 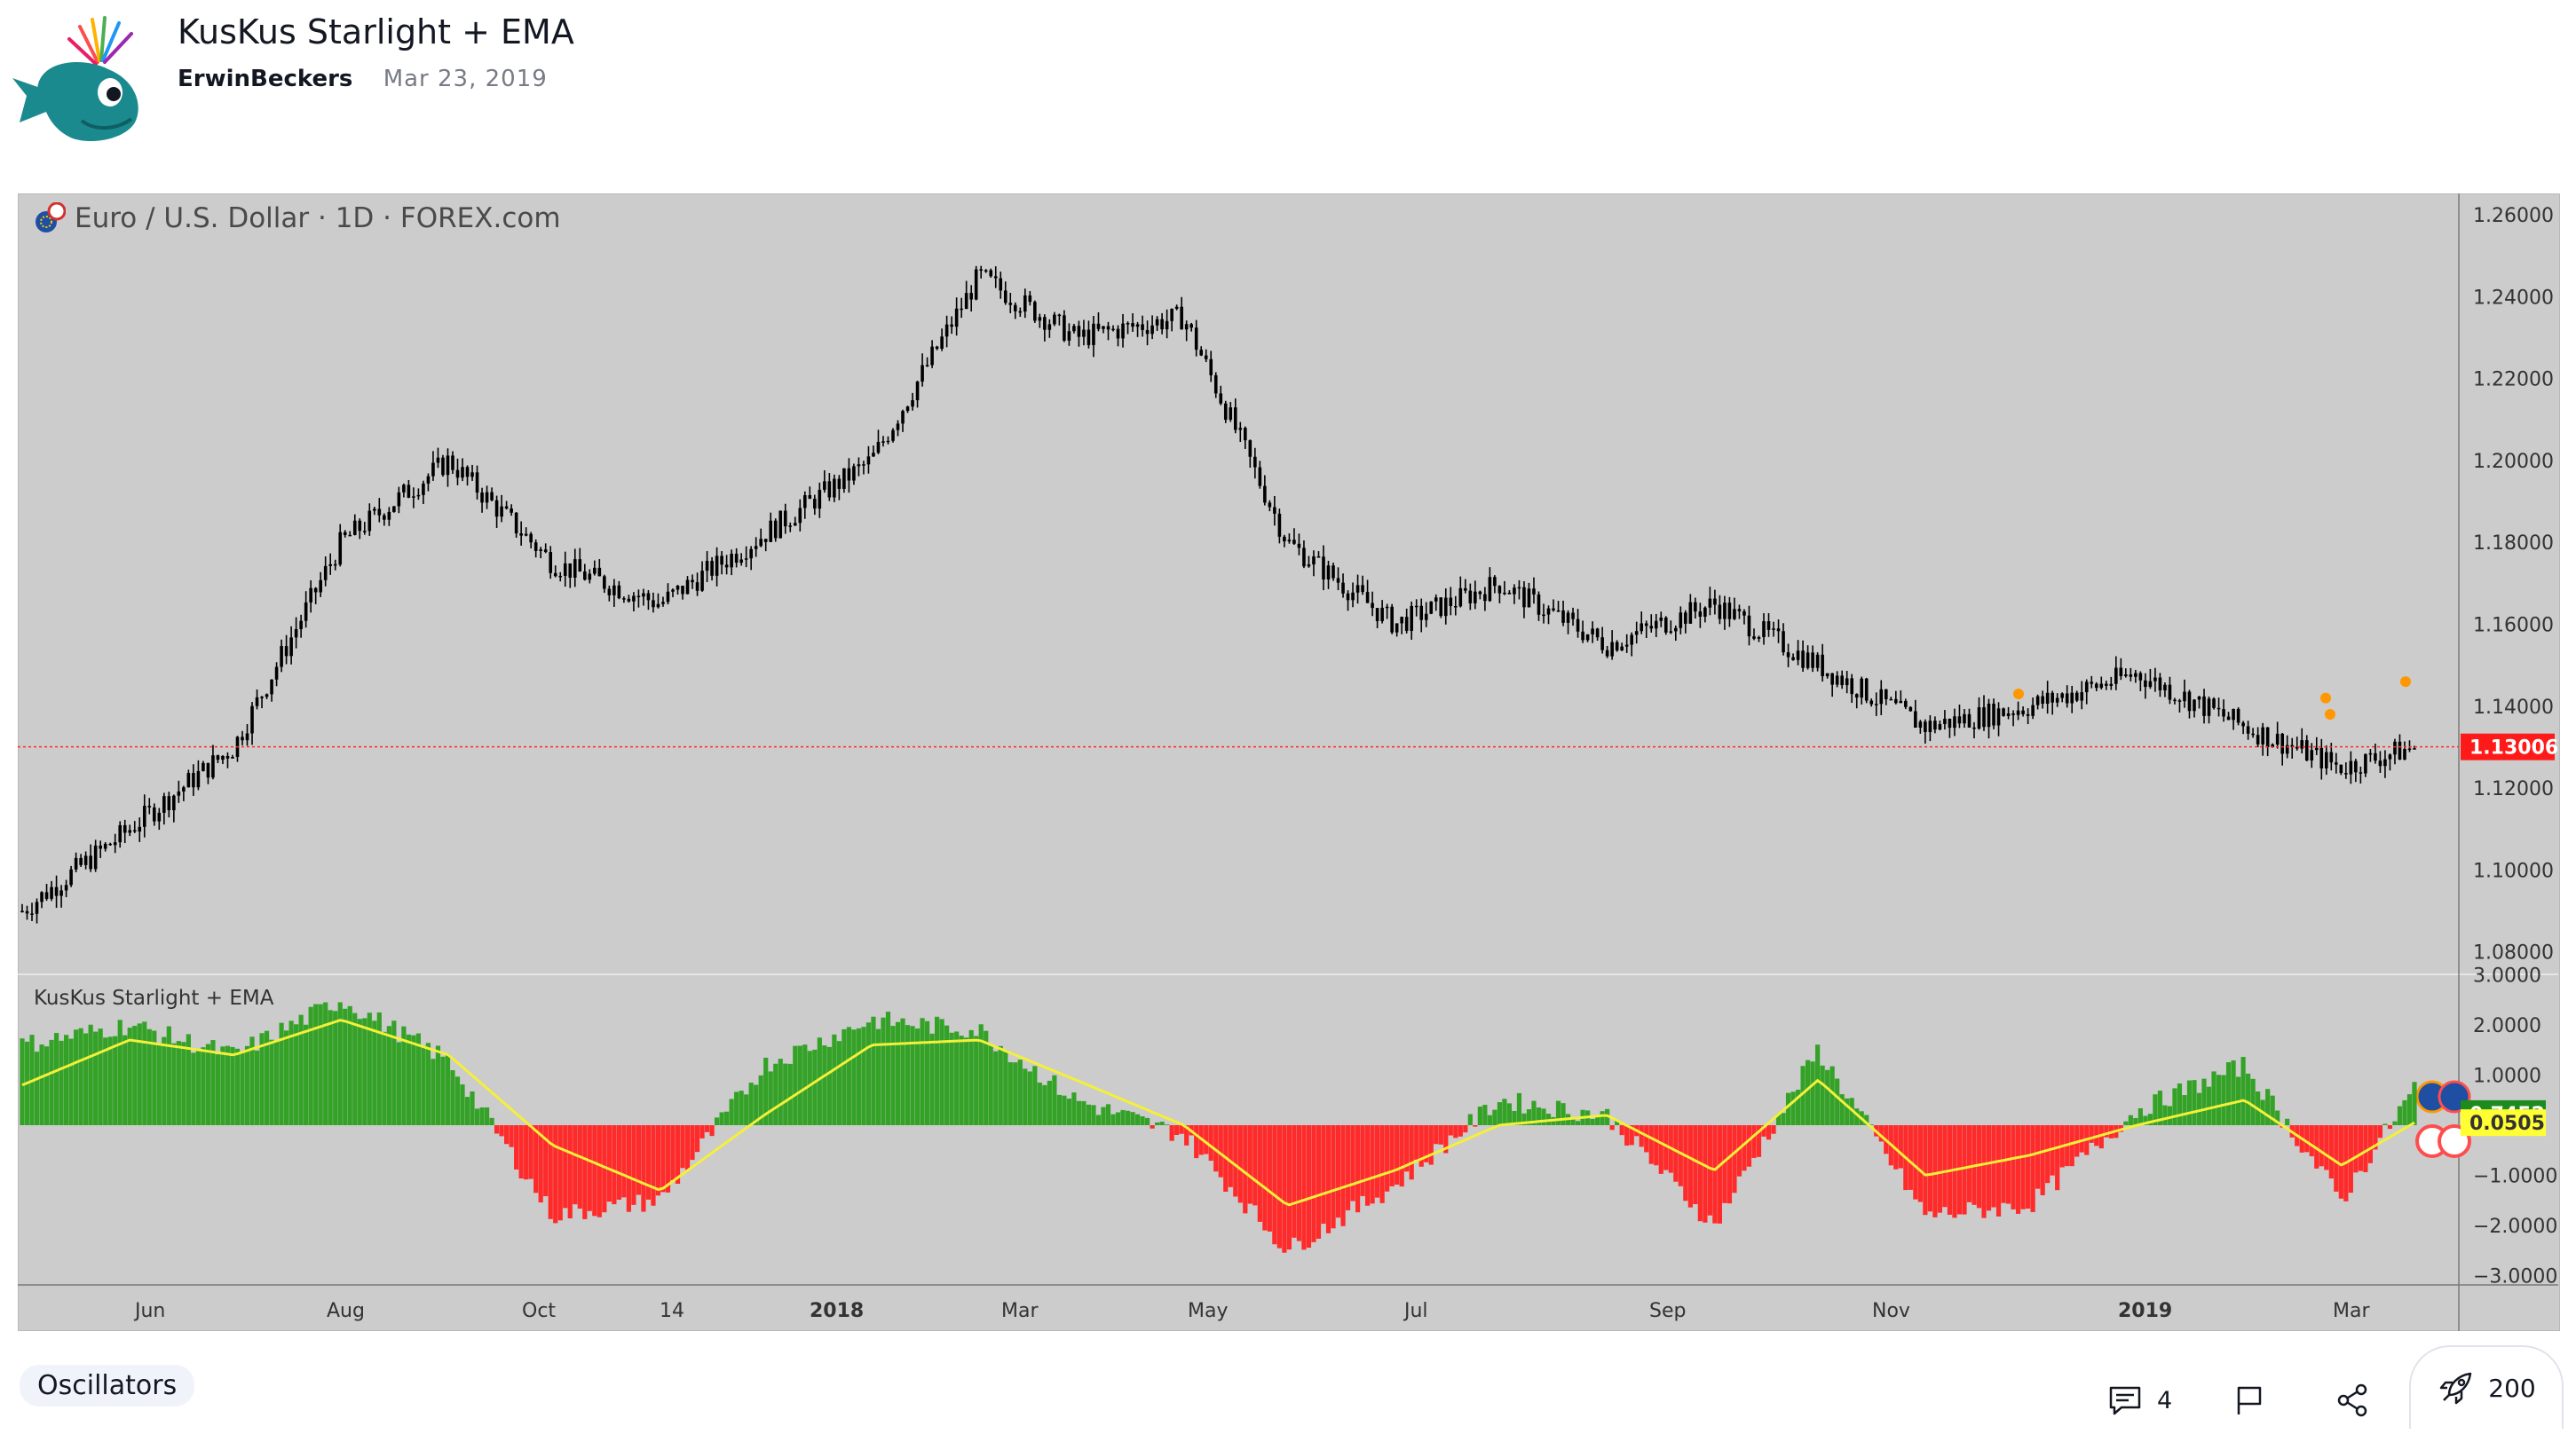 I want to click on comments-button: 4, so click(x=2139, y=1400).